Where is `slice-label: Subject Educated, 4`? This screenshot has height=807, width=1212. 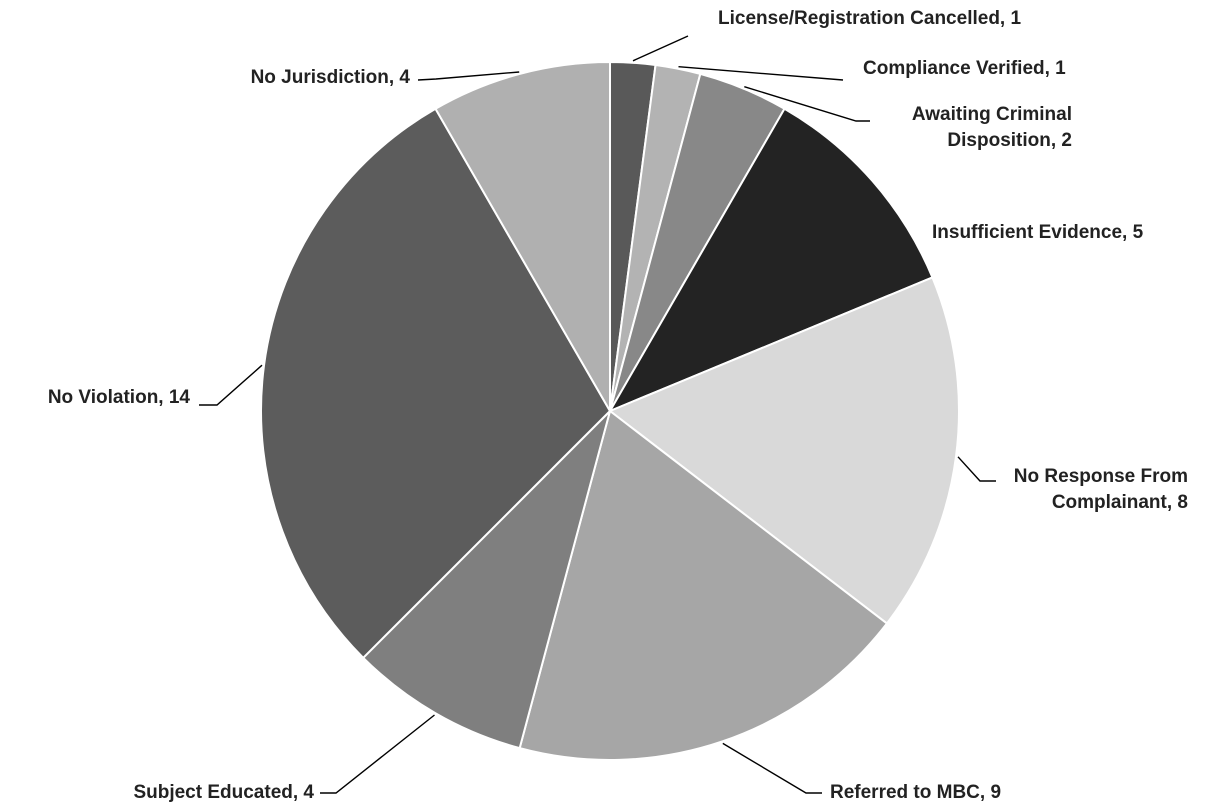 slice-label: Subject Educated, 4 is located at coordinates (223, 792).